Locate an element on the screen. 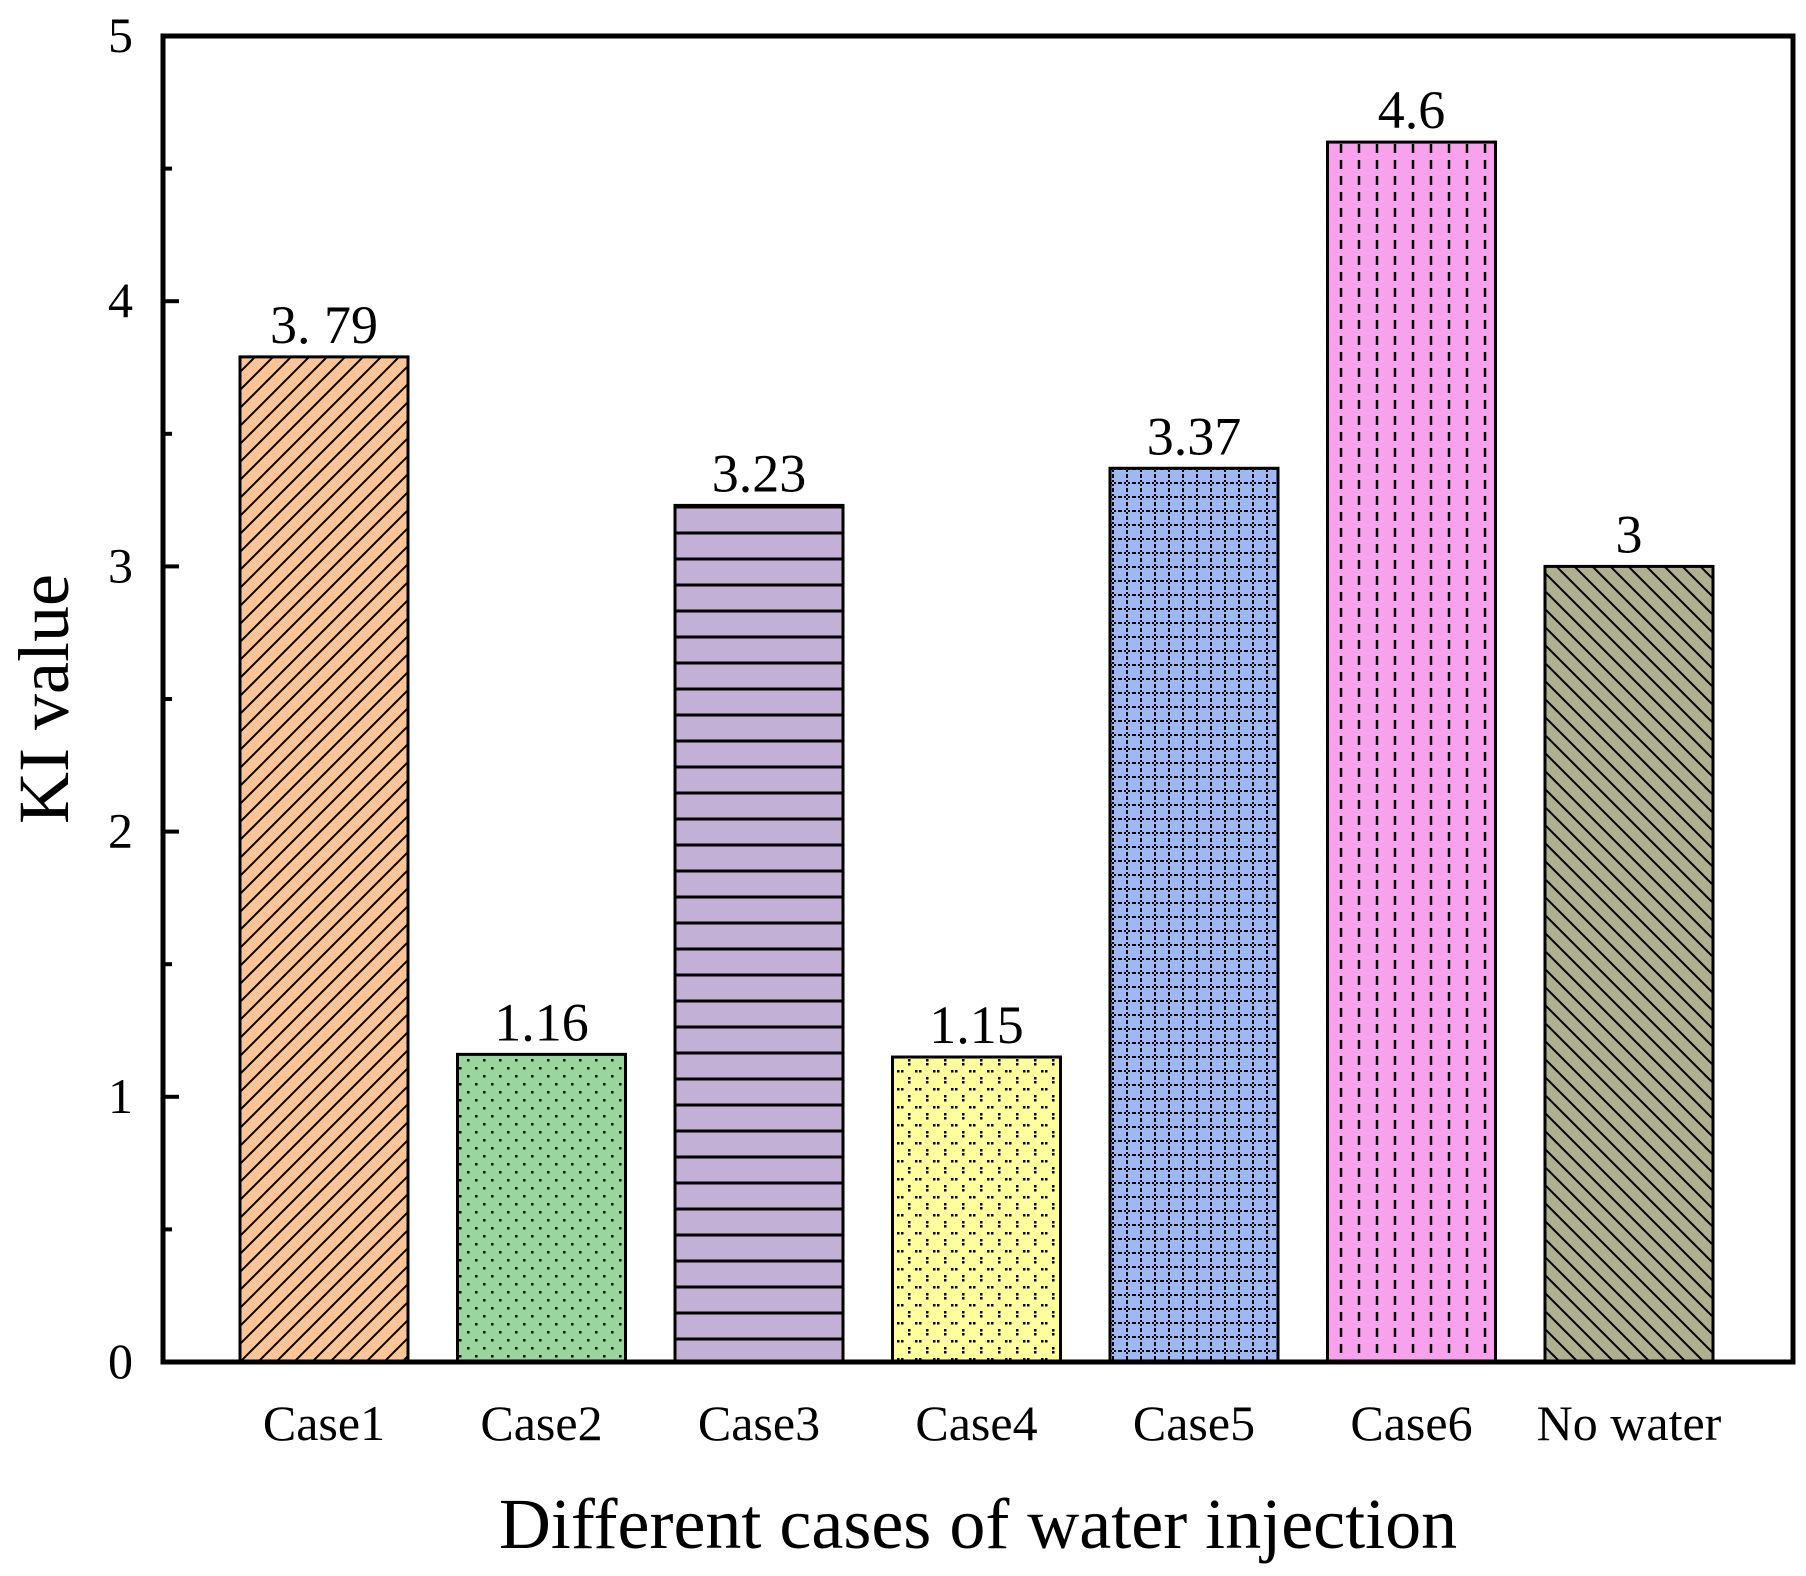 The width and height of the screenshot is (1806, 1576). y-tick-label: 3 is located at coordinates (120, 565).